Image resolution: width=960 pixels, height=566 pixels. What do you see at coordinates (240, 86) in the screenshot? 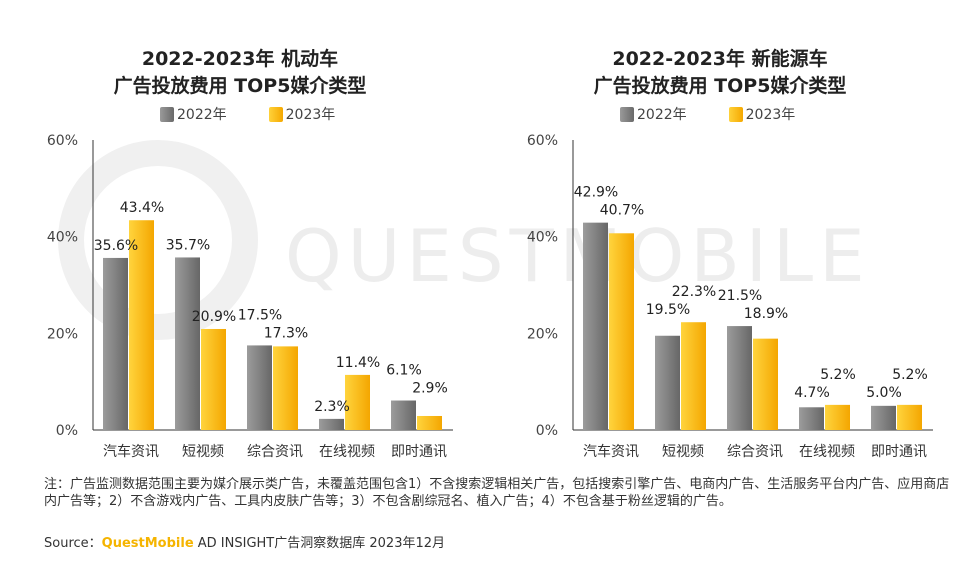
I see `chart-title-left-line2: 广告投放费用 TOP5媒介类型` at bounding box center [240, 86].